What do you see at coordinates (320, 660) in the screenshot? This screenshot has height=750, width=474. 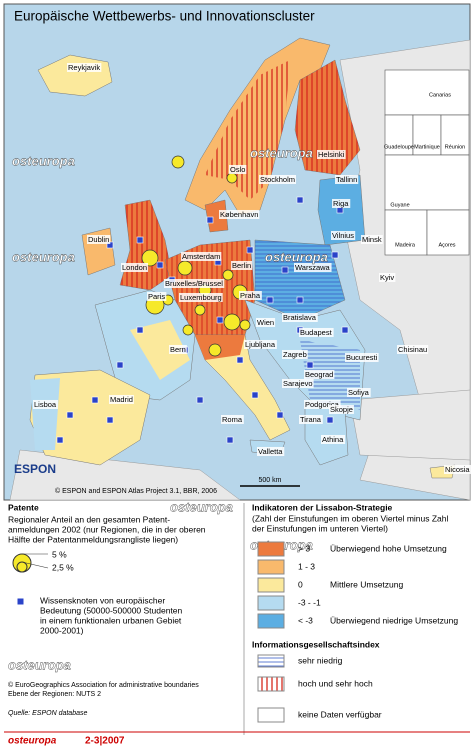 I see `legend-item: sehr niedrig` at bounding box center [320, 660].